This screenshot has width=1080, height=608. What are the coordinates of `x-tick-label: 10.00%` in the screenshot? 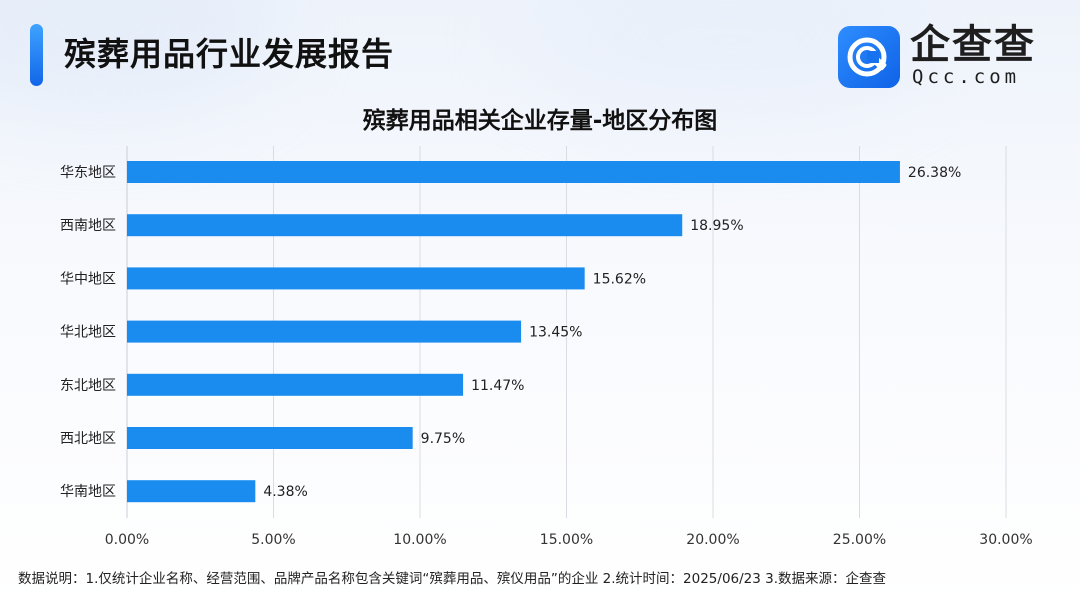 It's located at (419, 540).